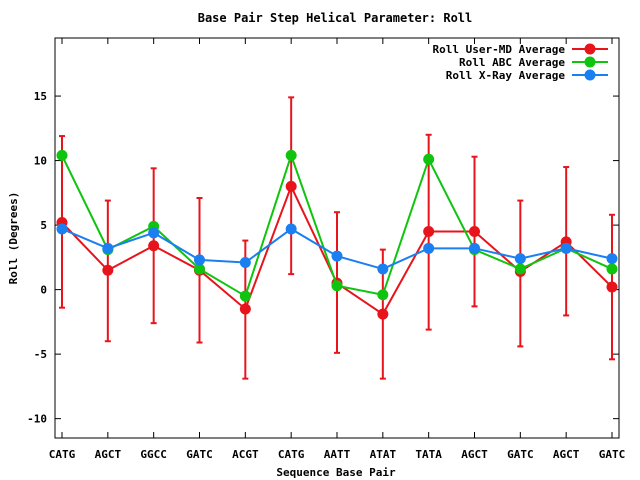 This screenshot has height=480, width=640. Describe the element at coordinates (506, 75) in the screenshot. I see `legend-label: Roll X-Ray Average` at that location.